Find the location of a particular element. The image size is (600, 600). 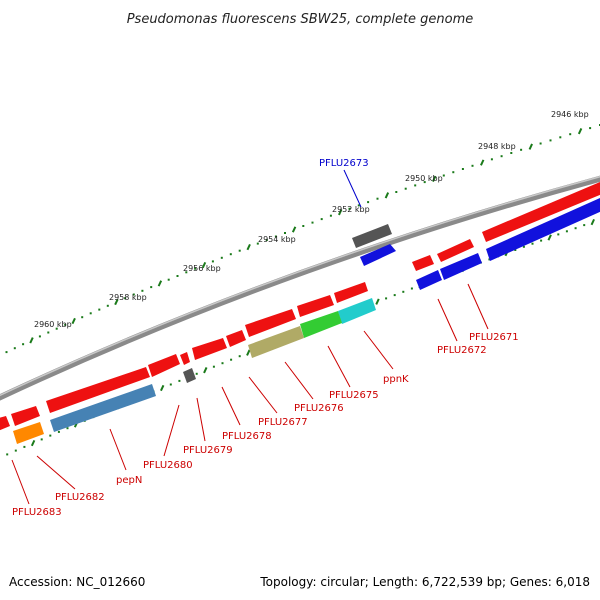

cds-reverse-small-a is located at coordinates (423, 263).